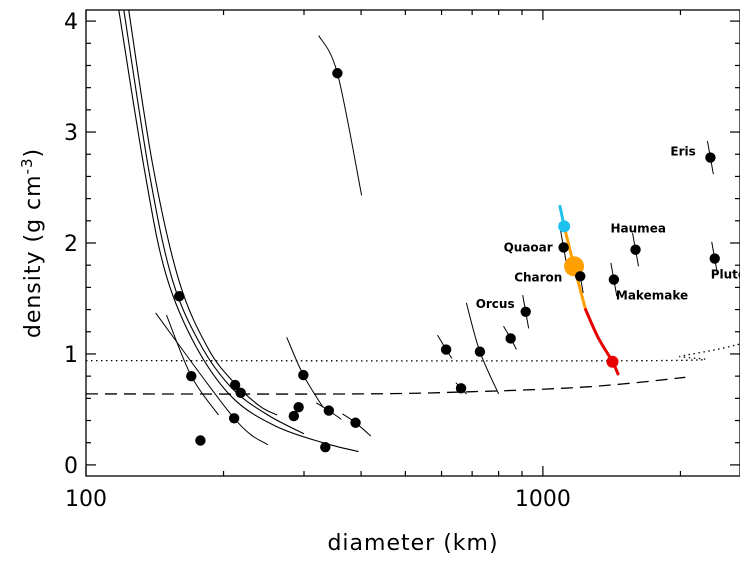 This screenshot has width=740, height=562. What do you see at coordinates (33, 256) in the screenshot?
I see `y-axis-title-main: density (g cm` at bounding box center [33, 256].